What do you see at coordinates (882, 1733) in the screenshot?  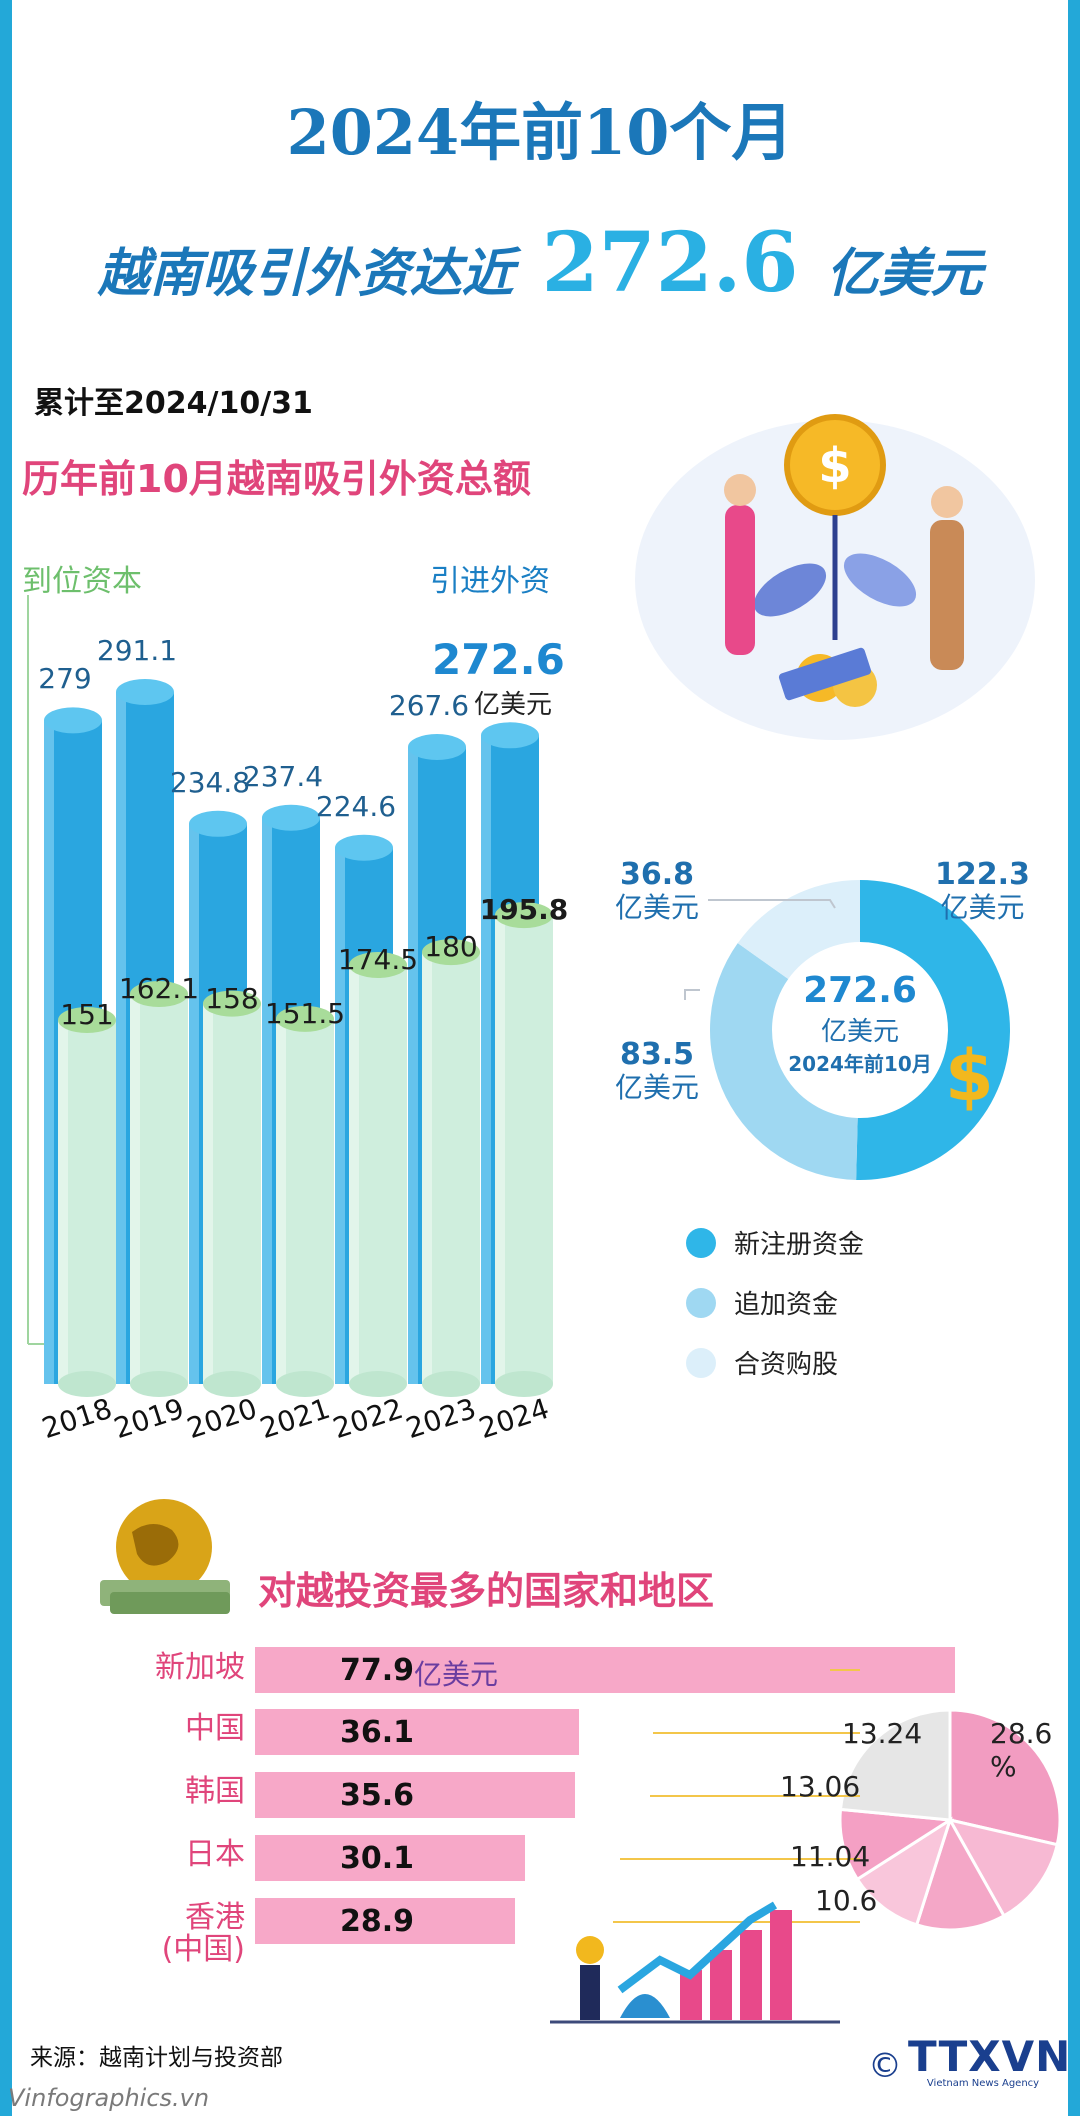 I see `share-label-china: 13.24` at bounding box center [882, 1733].